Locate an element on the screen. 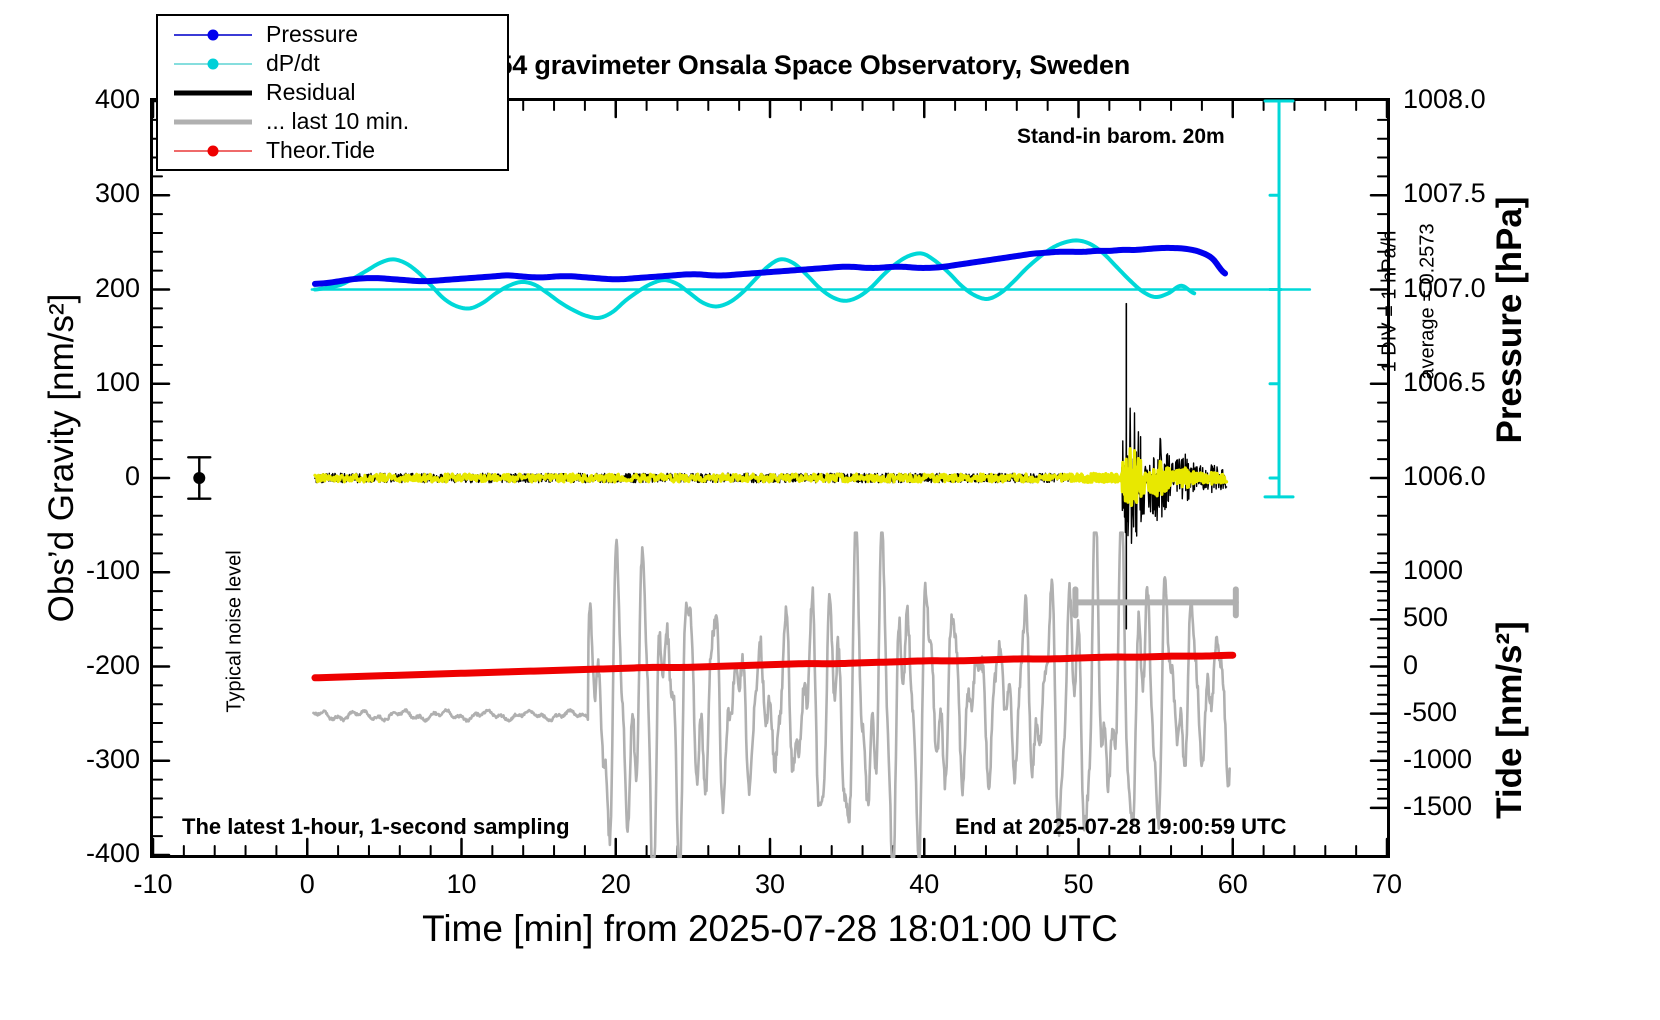 The image size is (1660, 1020). y-tick-label-tide: 500 is located at coordinates (1426, 617).